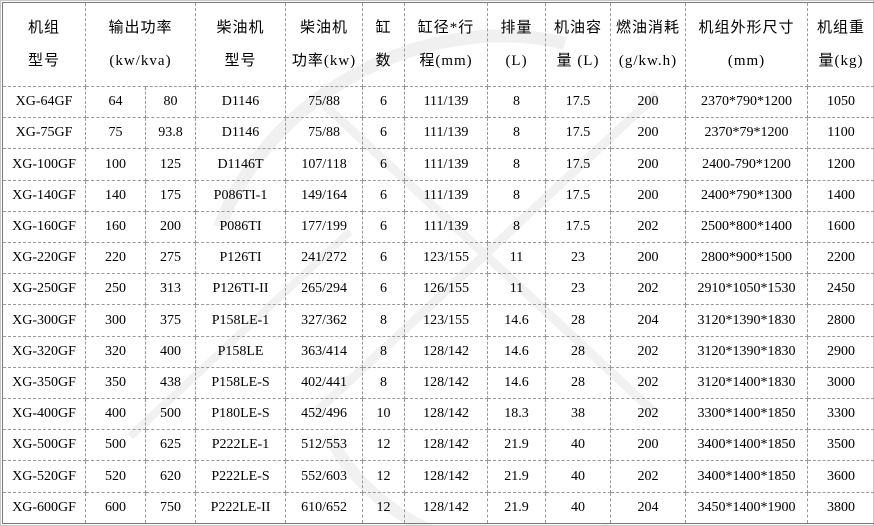 This screenshot has height=526, width=874. Describe the element at coordinates (170, 414) in the screenshot. I see `value-cell: 500` at that location.